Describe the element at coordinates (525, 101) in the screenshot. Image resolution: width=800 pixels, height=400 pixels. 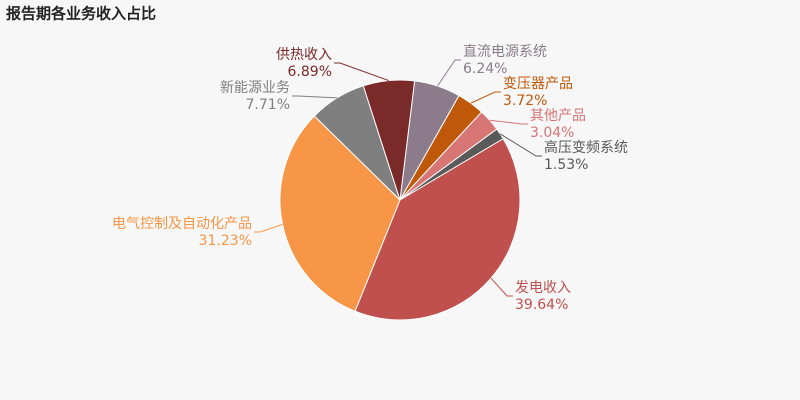
I see `value-label: 3.72%` at that location.